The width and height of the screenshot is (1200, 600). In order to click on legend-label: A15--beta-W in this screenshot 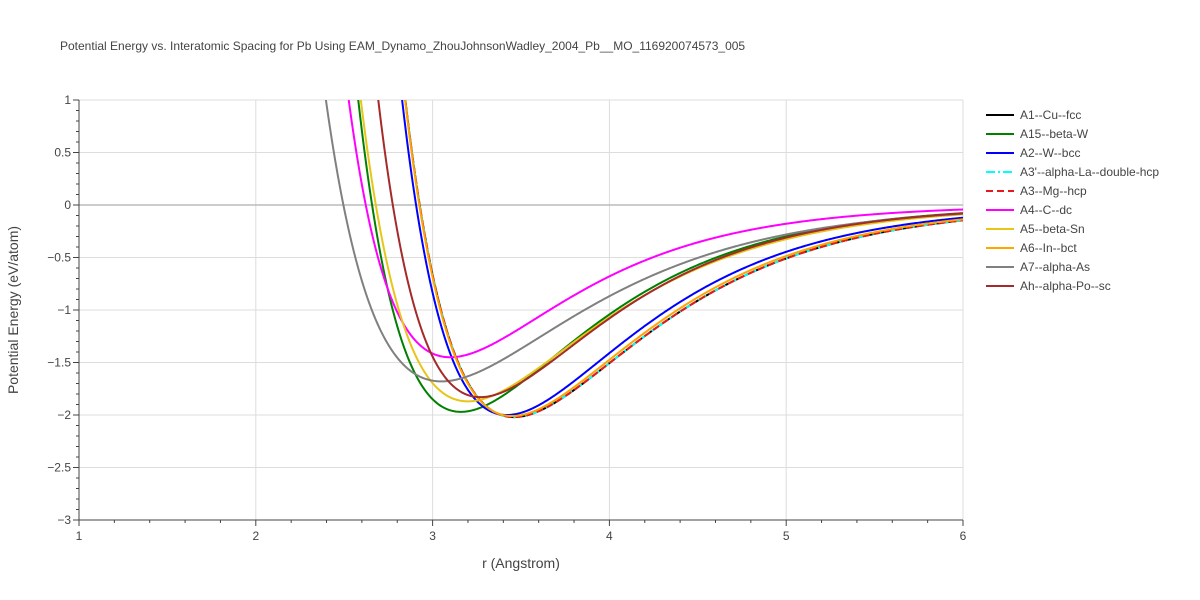, I will do `click(1054, 134)`.